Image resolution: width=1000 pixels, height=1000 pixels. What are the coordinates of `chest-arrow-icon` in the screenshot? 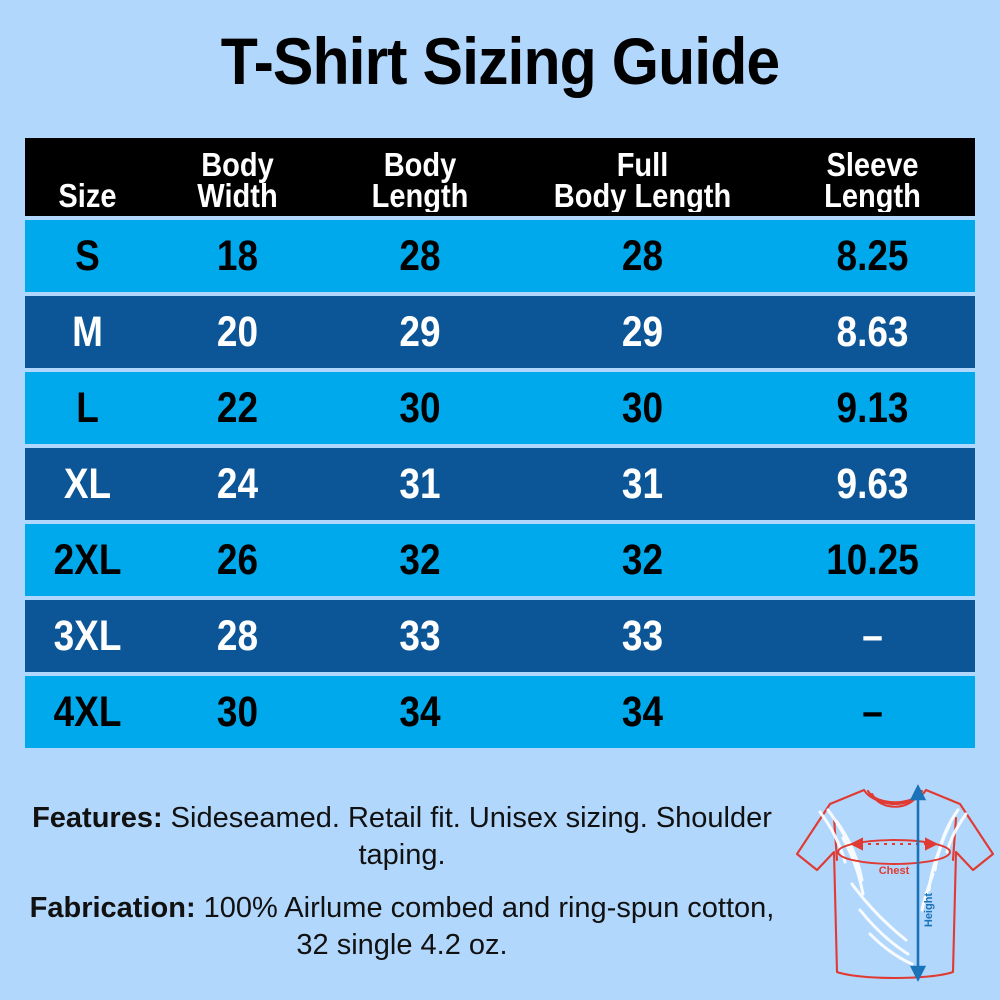 It's located at (894, 844).